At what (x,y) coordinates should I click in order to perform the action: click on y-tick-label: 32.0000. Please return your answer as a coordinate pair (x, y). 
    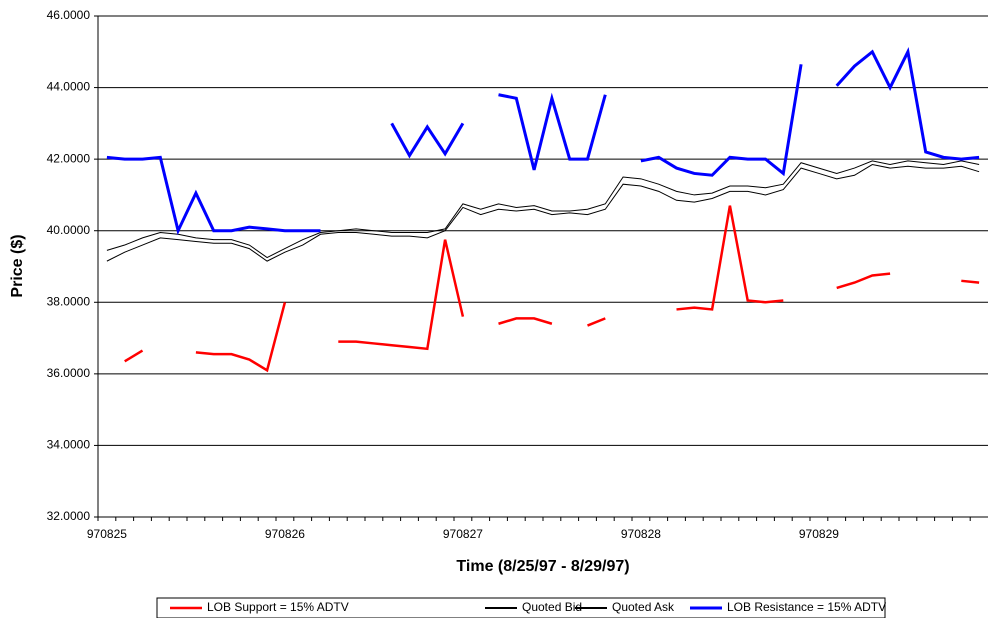
    Looking at the image, I should click on (69, 516).